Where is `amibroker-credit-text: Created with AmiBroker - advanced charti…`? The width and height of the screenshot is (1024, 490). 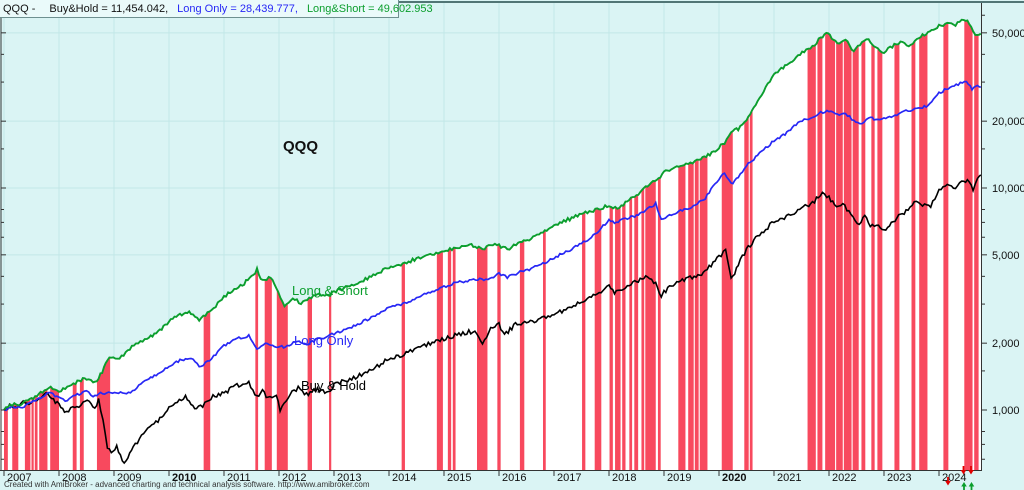
amibroker-credit-text: Created with AmiBroker - advanced charti… is located at coordinates (187, 484).